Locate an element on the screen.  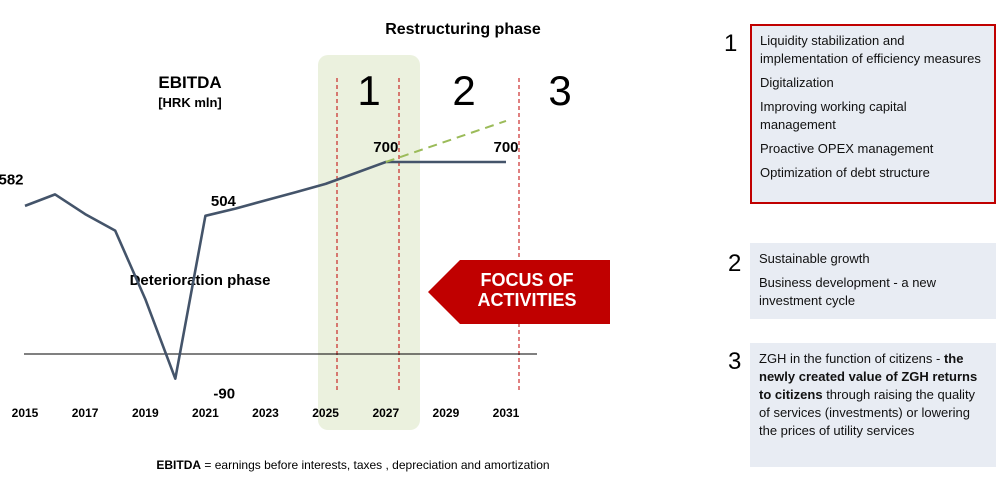
chart-unit: [HRK mln] is located at coordinates (190, 102).